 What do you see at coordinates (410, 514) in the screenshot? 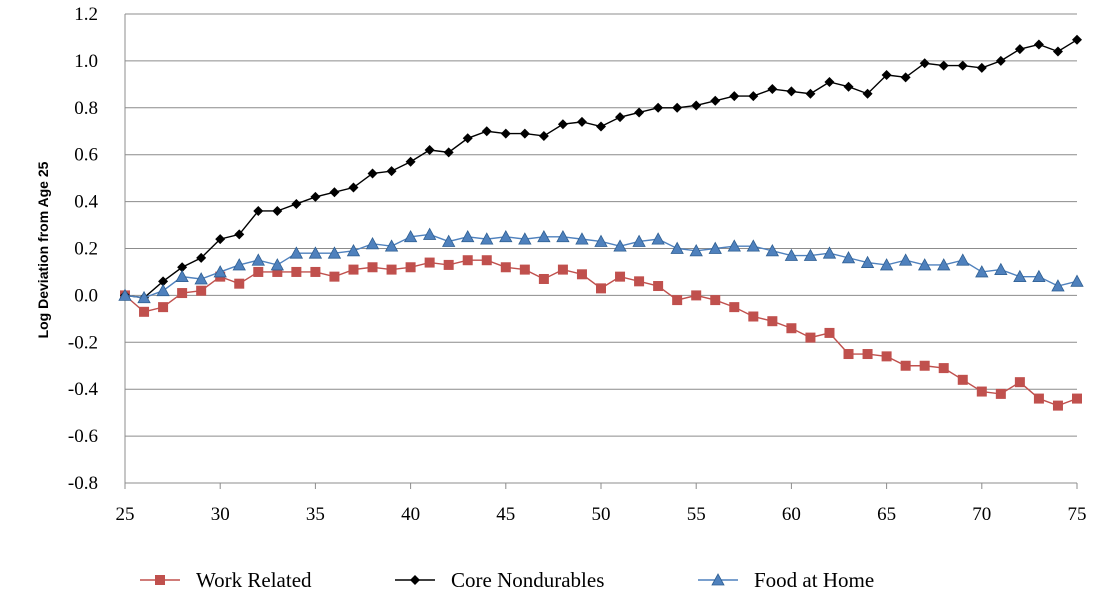
I see `x-tick-label: 40` at bounding box center [410, 514].